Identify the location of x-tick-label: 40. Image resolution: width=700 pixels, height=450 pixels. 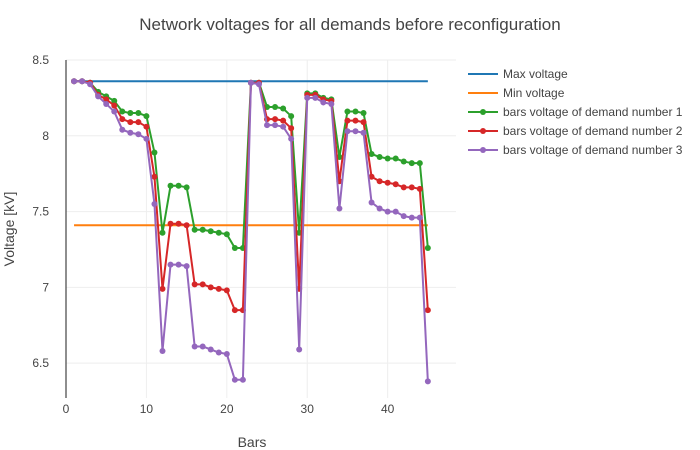
(388, 409).